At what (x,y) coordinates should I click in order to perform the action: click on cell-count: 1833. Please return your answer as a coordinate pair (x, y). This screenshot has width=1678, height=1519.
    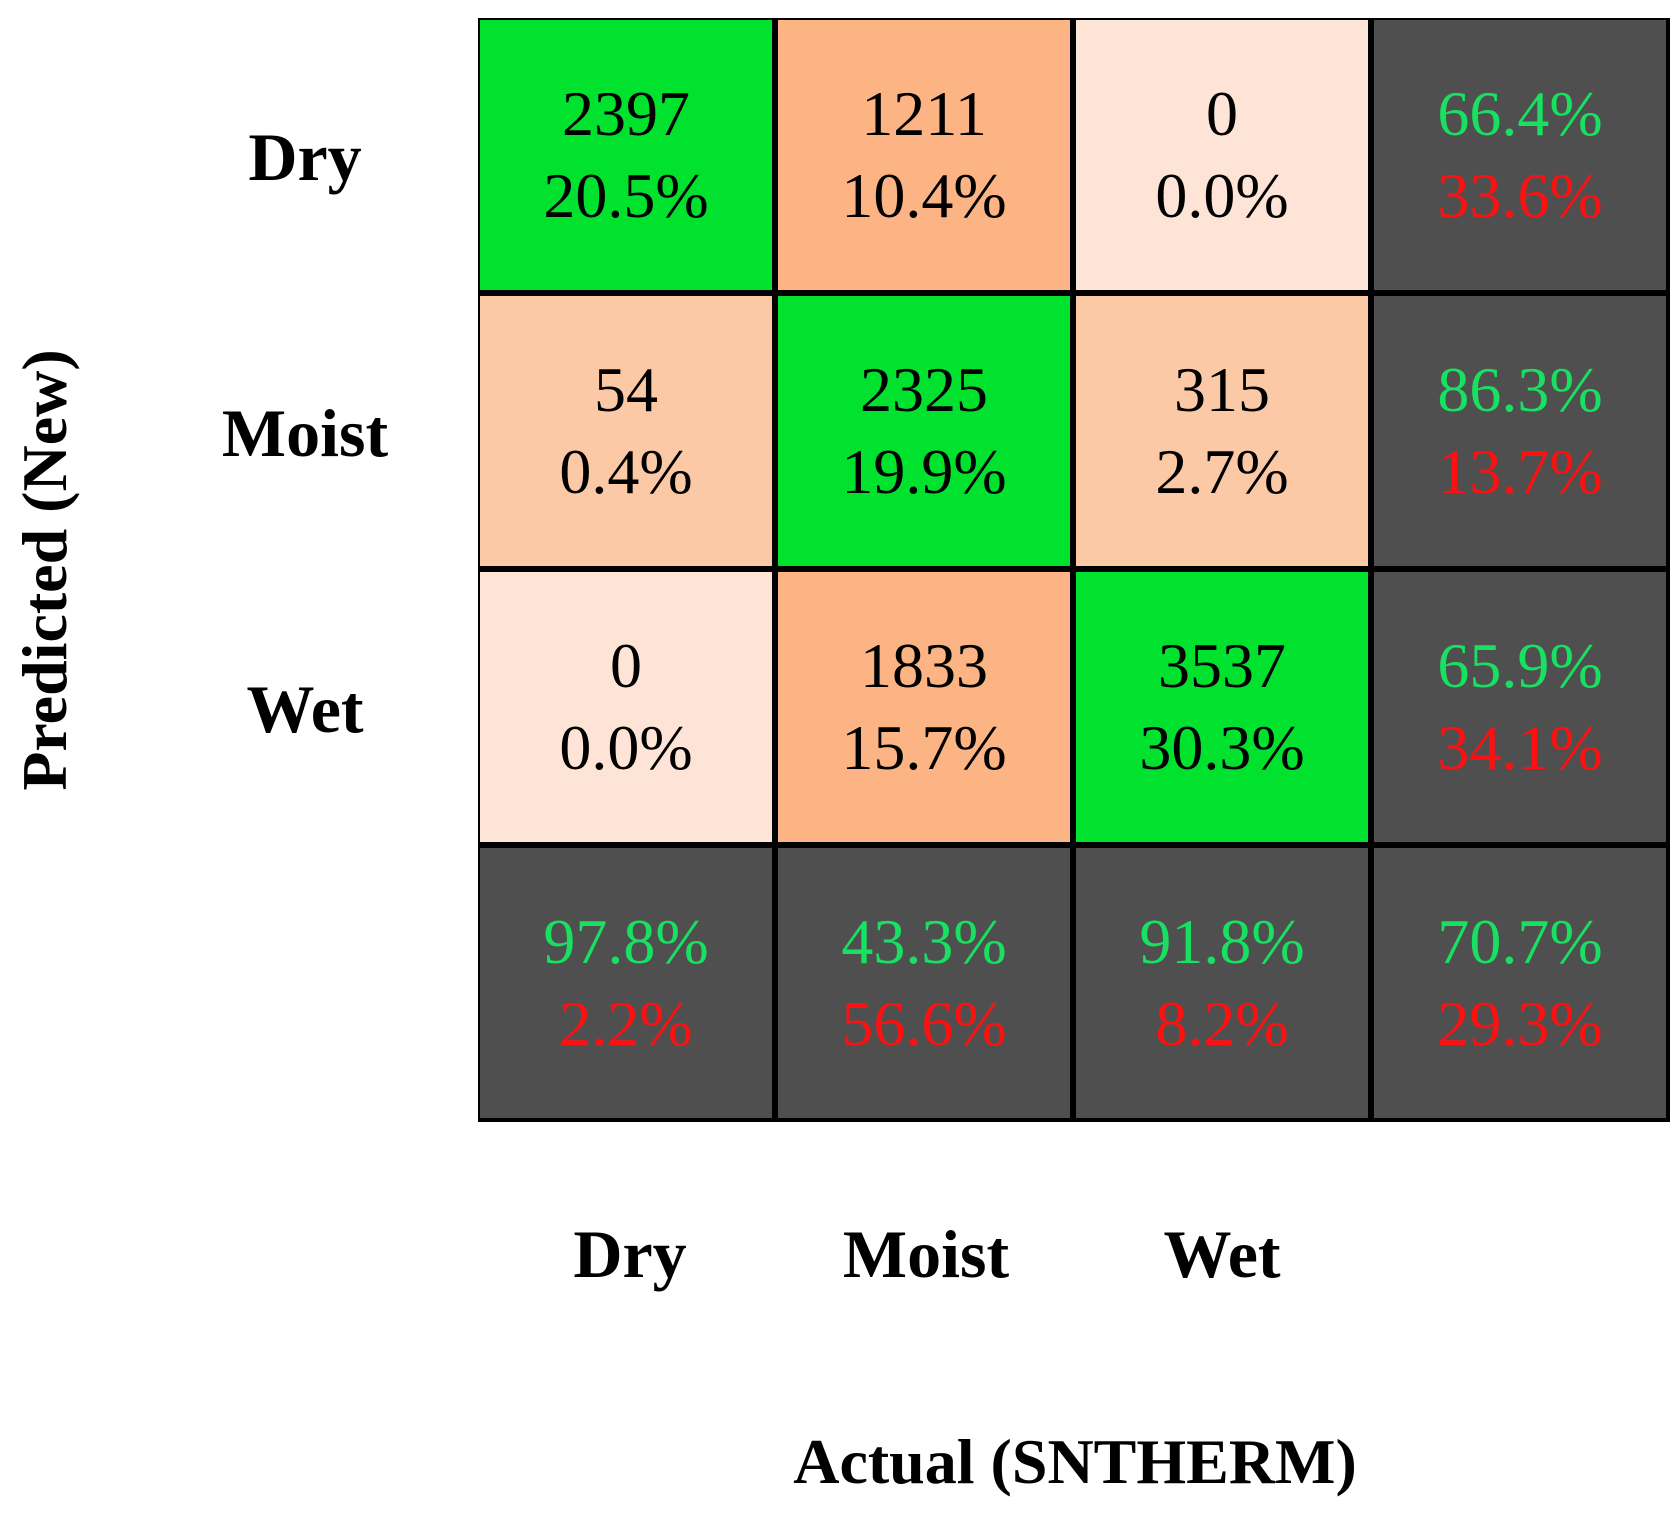
    Looking at the image, I should click on (924, 665).